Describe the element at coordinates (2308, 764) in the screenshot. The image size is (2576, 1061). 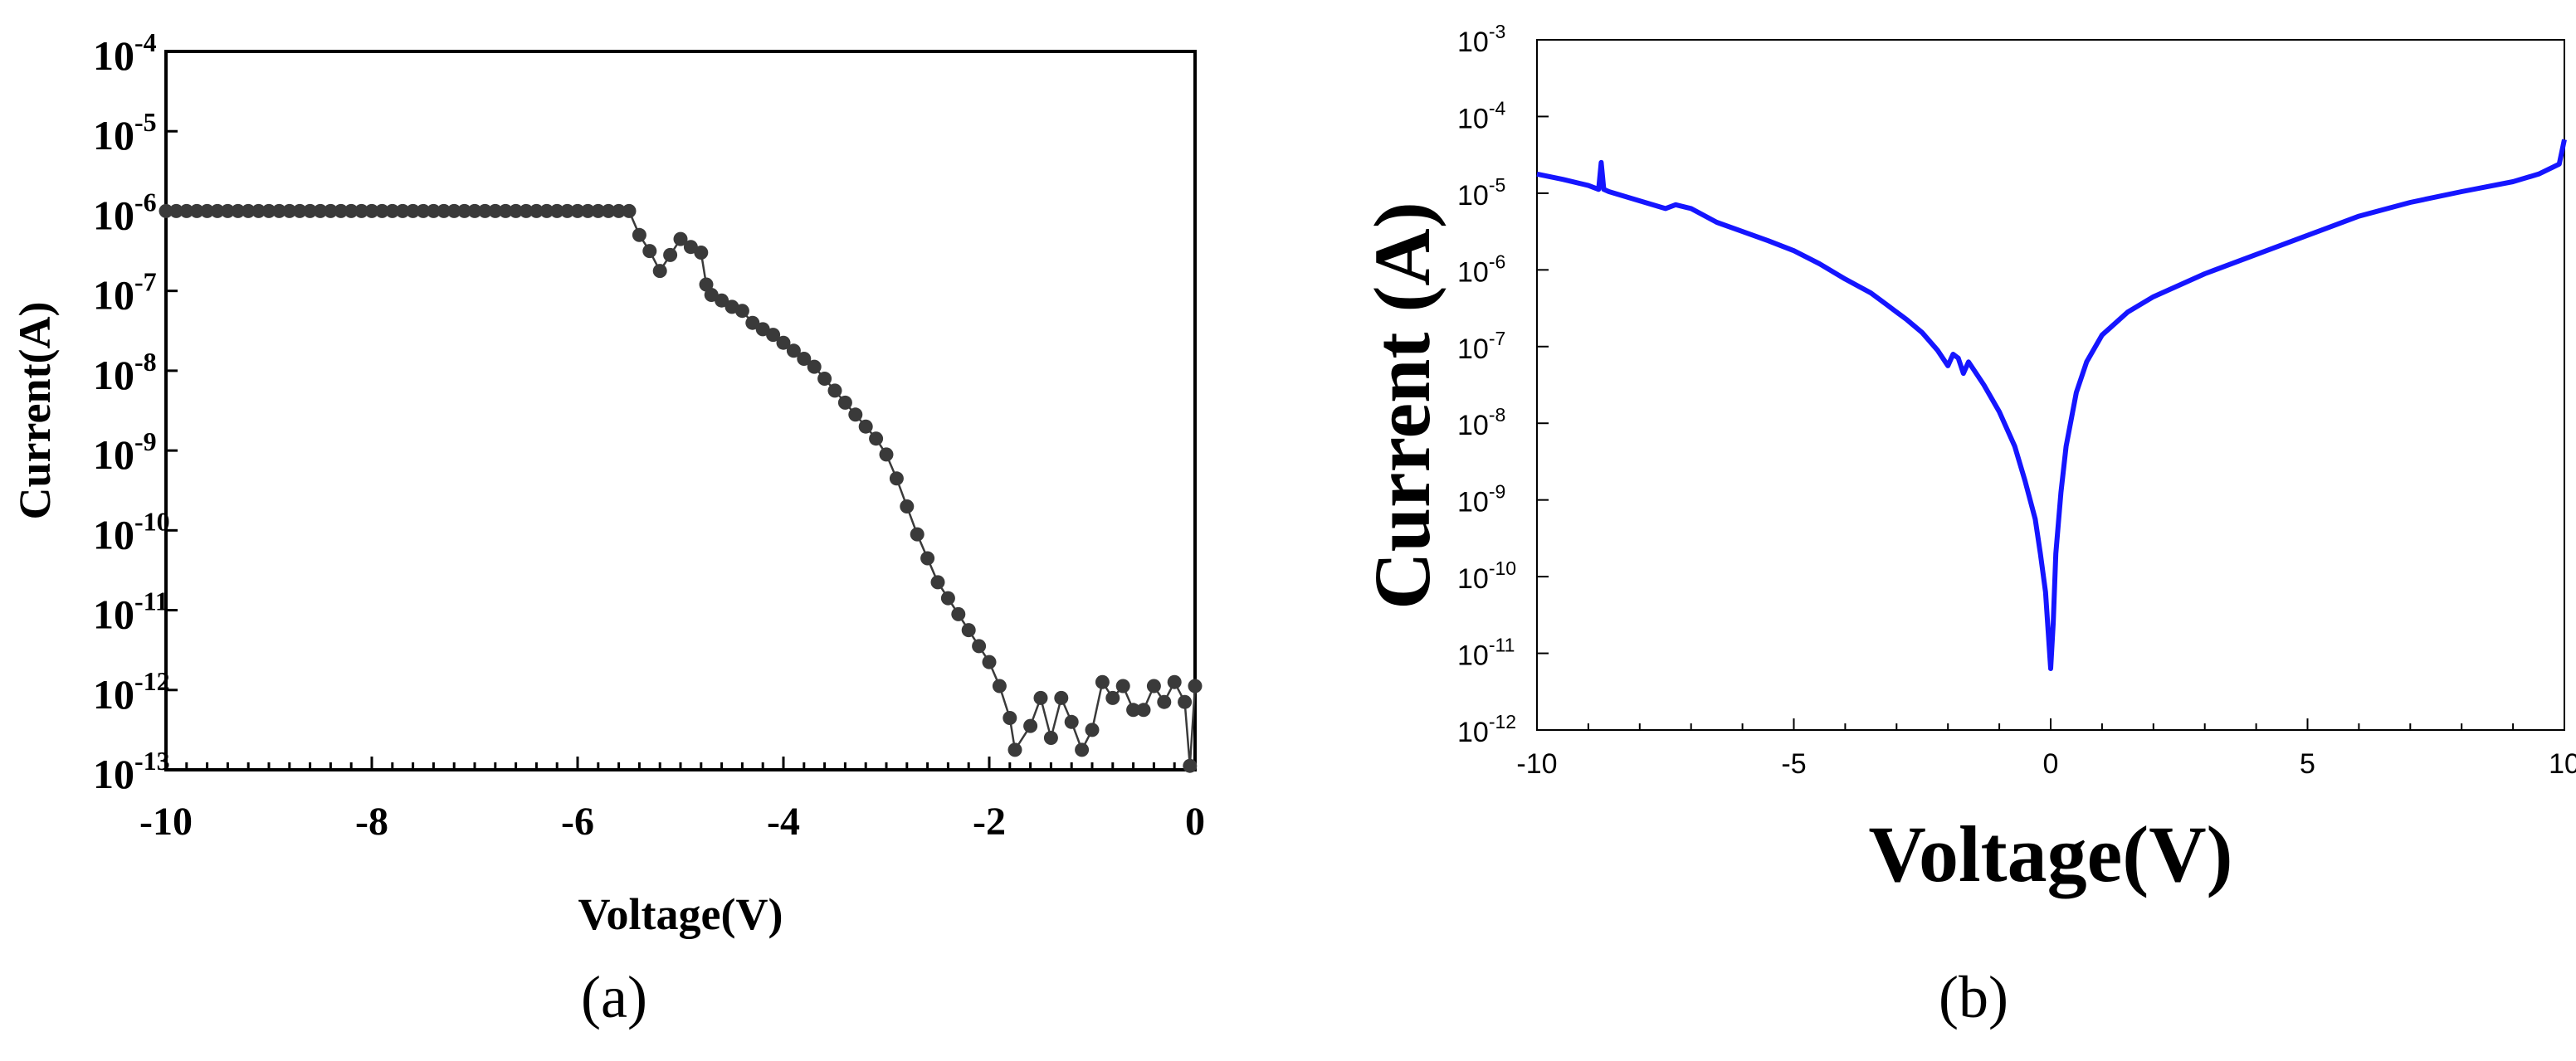
I see `x-tick-label: 5` at that location.